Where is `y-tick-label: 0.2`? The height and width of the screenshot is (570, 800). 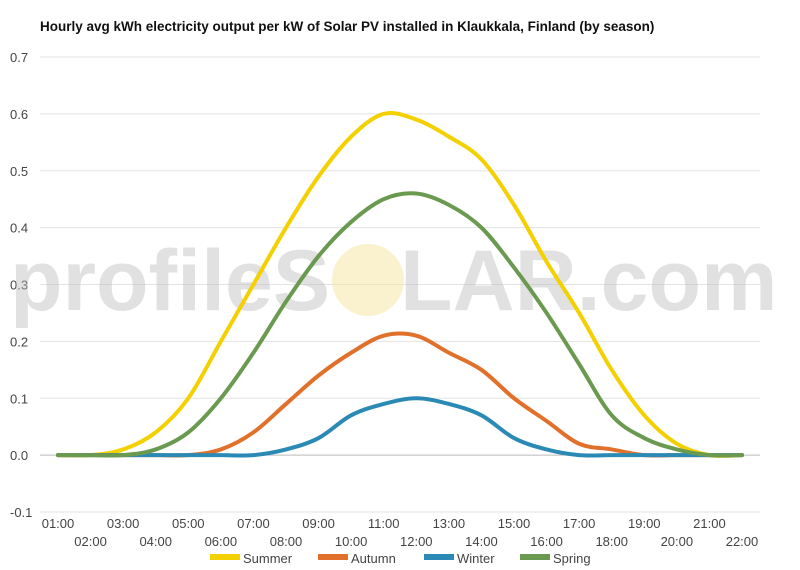
y-tick-label: 0.2 is located at coordinates (19, 341).